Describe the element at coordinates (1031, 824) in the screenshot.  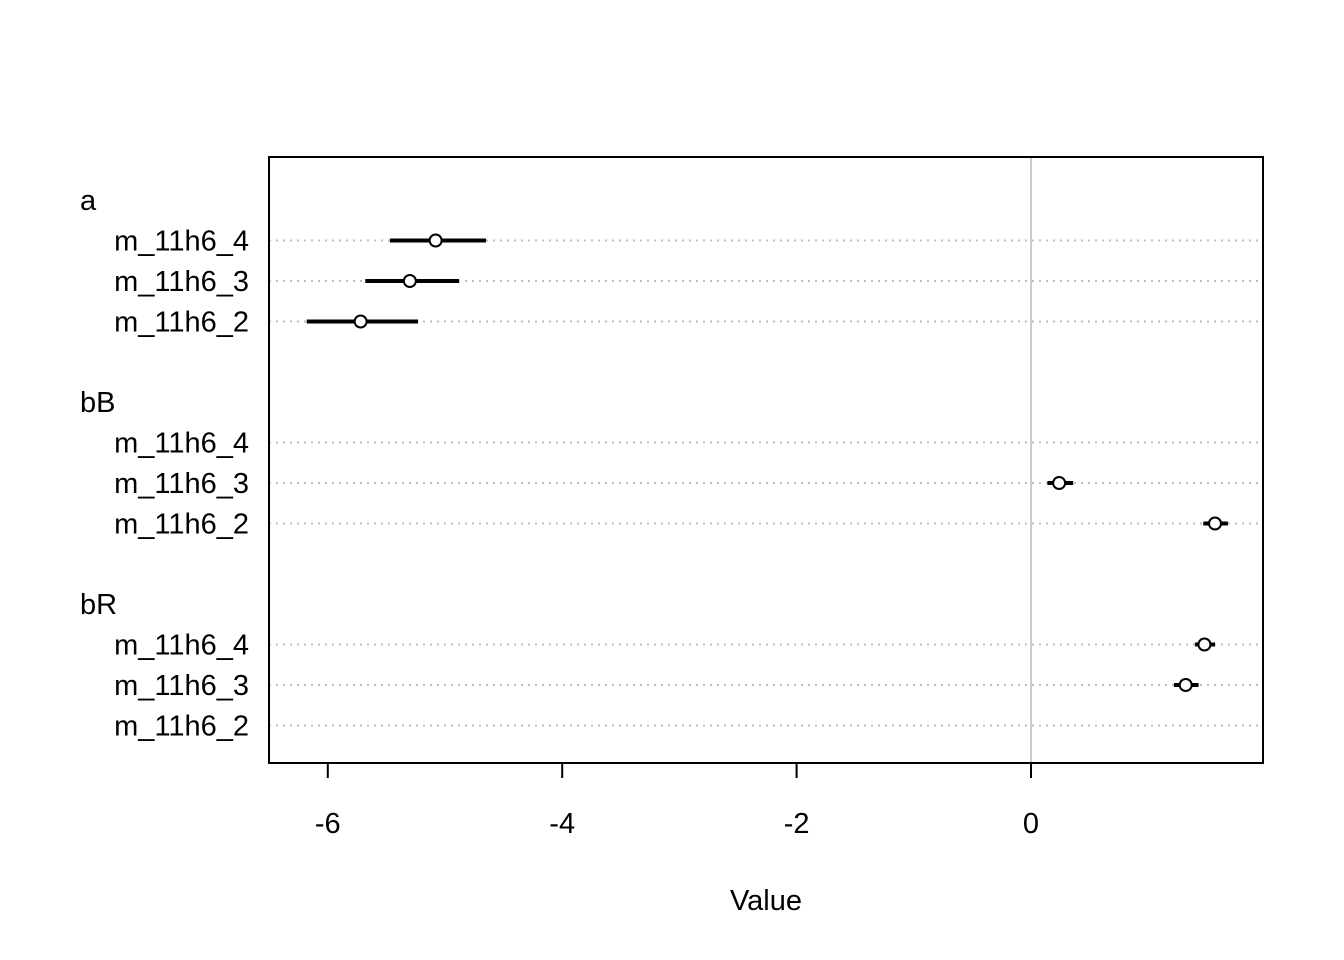
I see `x-tick-label: 0` at that location.